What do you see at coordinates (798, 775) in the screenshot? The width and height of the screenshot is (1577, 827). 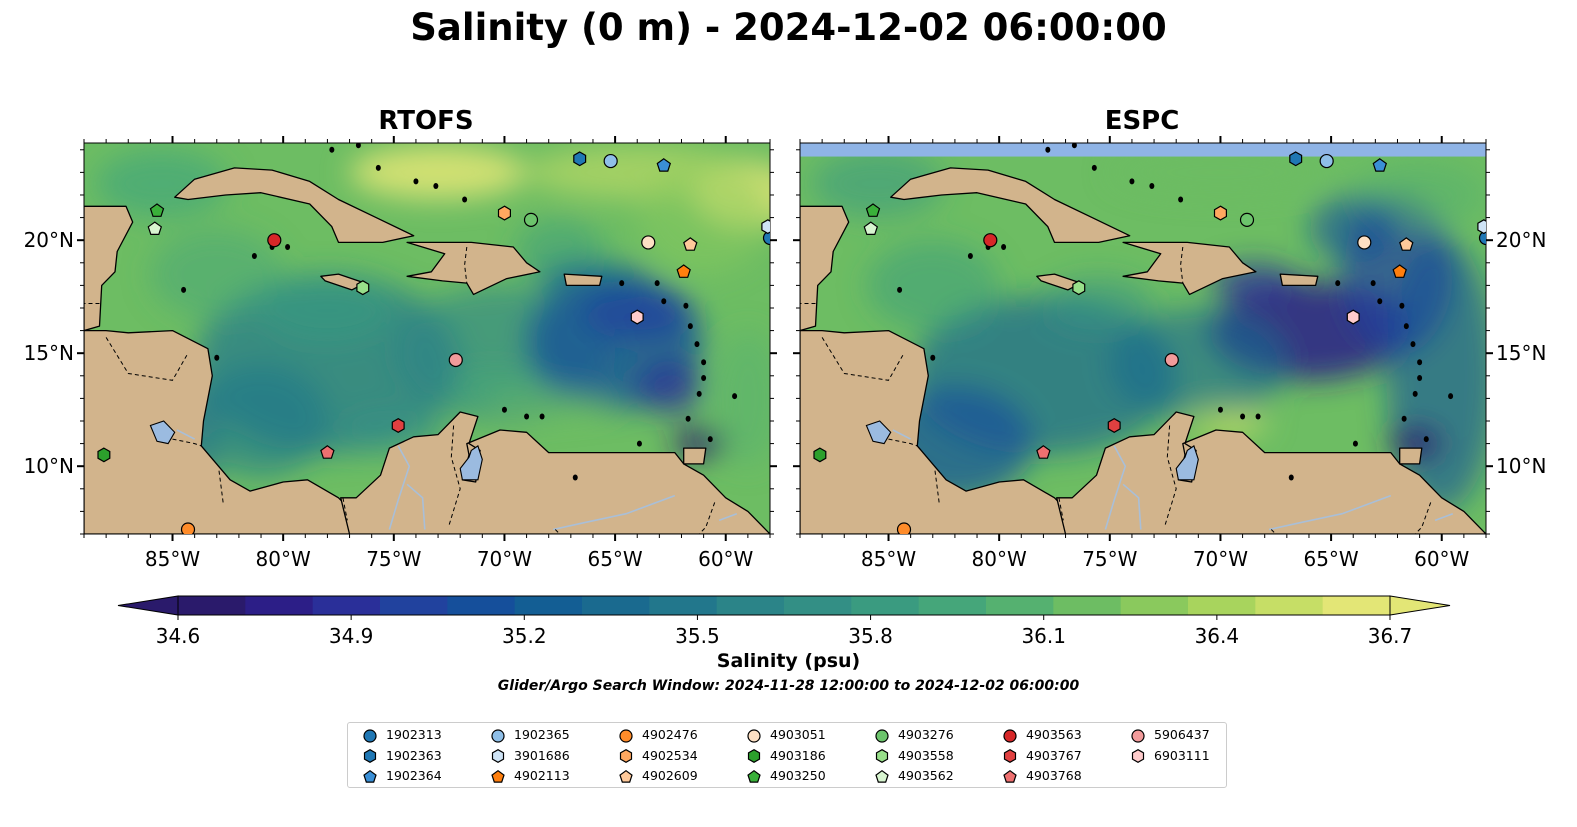 I see `legend-label: 4903250` at bounding box center [798, 775].